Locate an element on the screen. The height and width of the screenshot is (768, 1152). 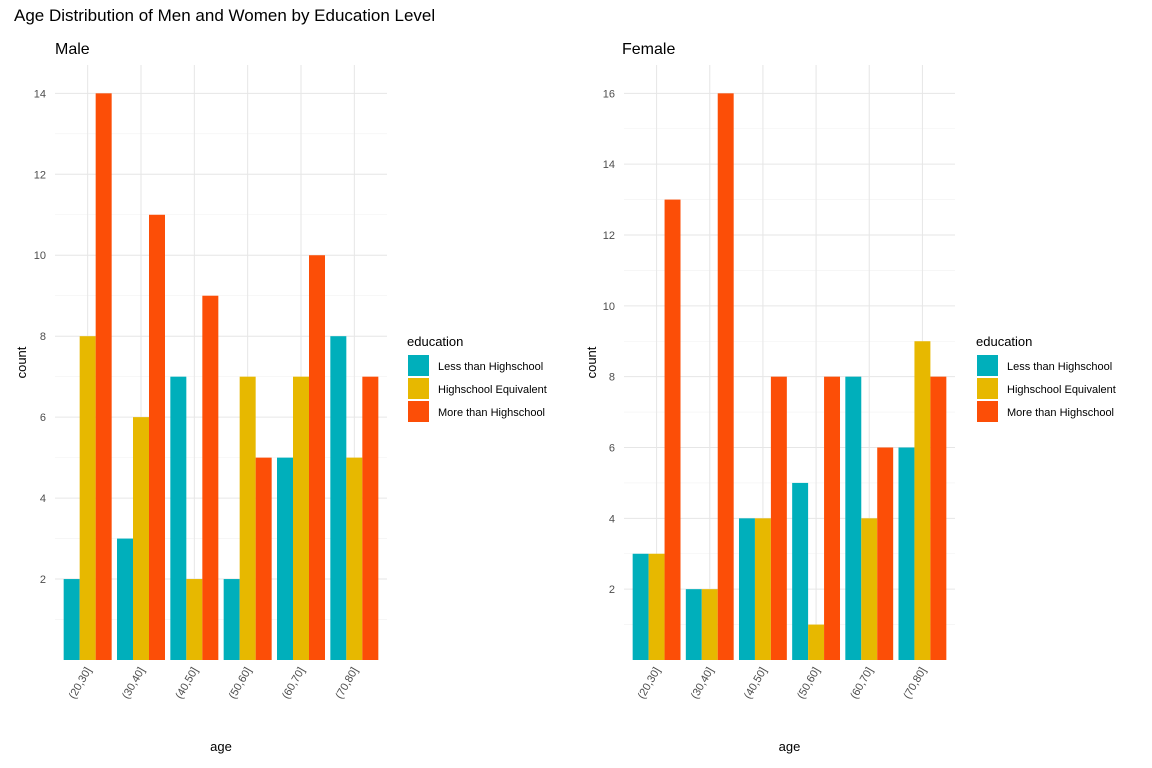
y-tick-label: 16 is located at coordinates (609, 94).